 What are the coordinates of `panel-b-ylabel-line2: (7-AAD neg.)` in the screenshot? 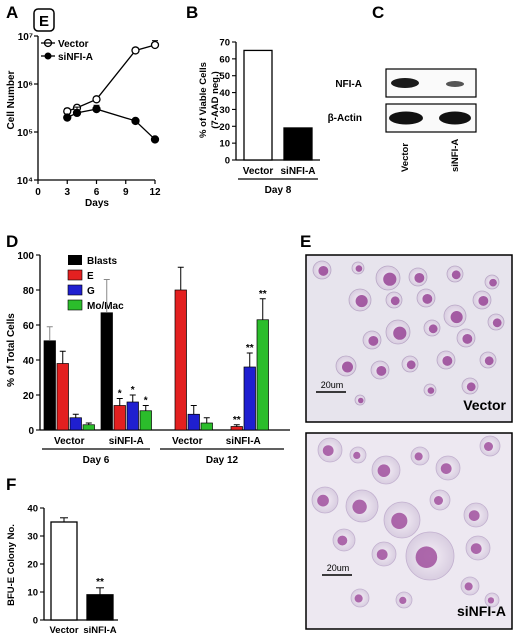 It's located at (215, 100).